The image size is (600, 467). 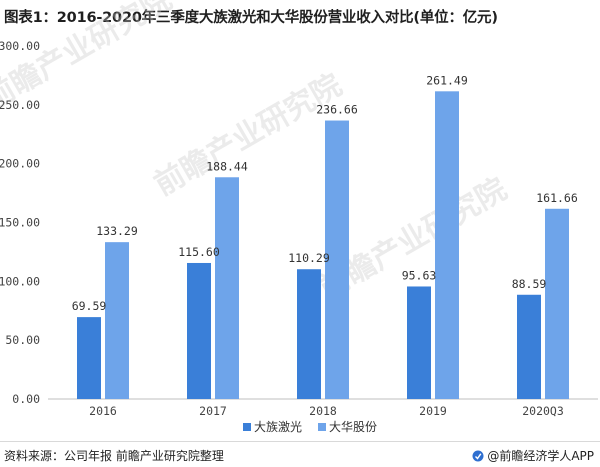 I want to click on y-tick-label: 250.00, so click(x=20, y=105).